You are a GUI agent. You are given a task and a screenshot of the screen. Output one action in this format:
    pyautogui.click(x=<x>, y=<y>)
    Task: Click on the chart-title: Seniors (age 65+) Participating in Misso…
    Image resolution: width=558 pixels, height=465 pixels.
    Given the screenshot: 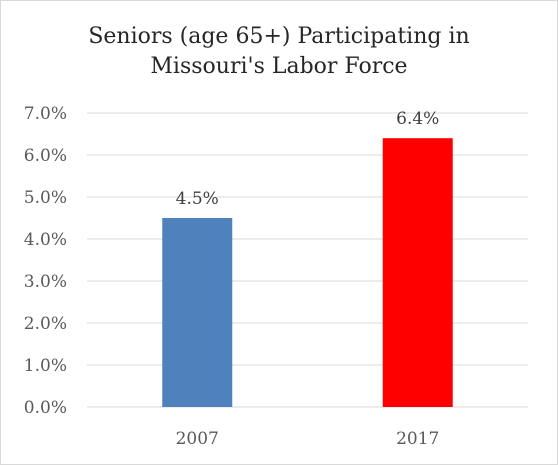 What is the action you would take?
    pyautogui.click(x=279, y=51)
    